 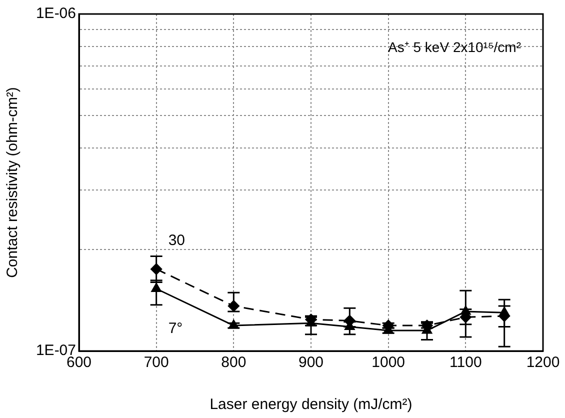 What do you see at coordinates (455, 46) in the screenshot?
I see `annotation: As⁺ 5 keV 2x10¹⁵/cm²` at bounding box center [455, 46].